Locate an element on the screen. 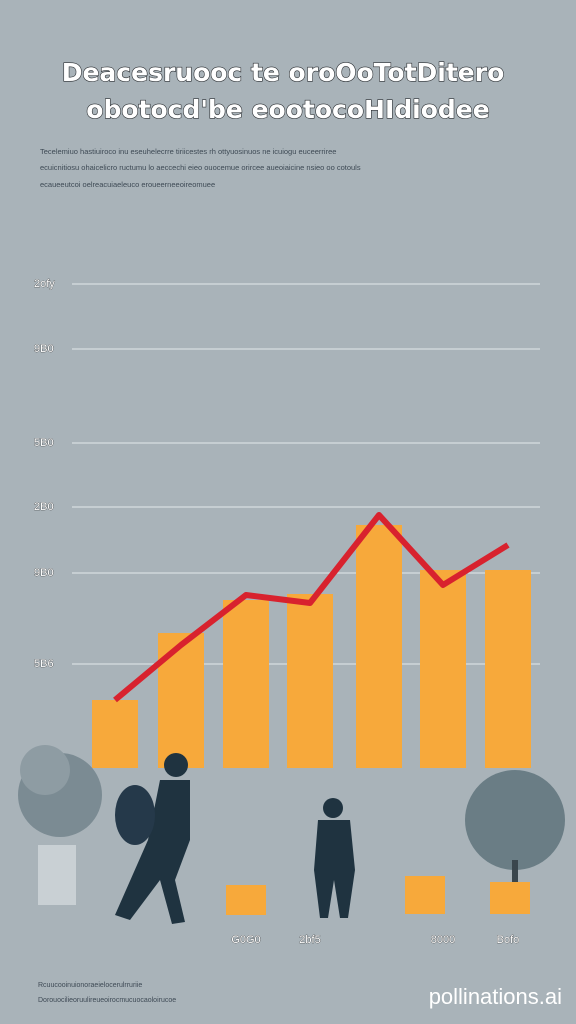  y-tick-label: 2ofy is located at coordinates (44, 284).